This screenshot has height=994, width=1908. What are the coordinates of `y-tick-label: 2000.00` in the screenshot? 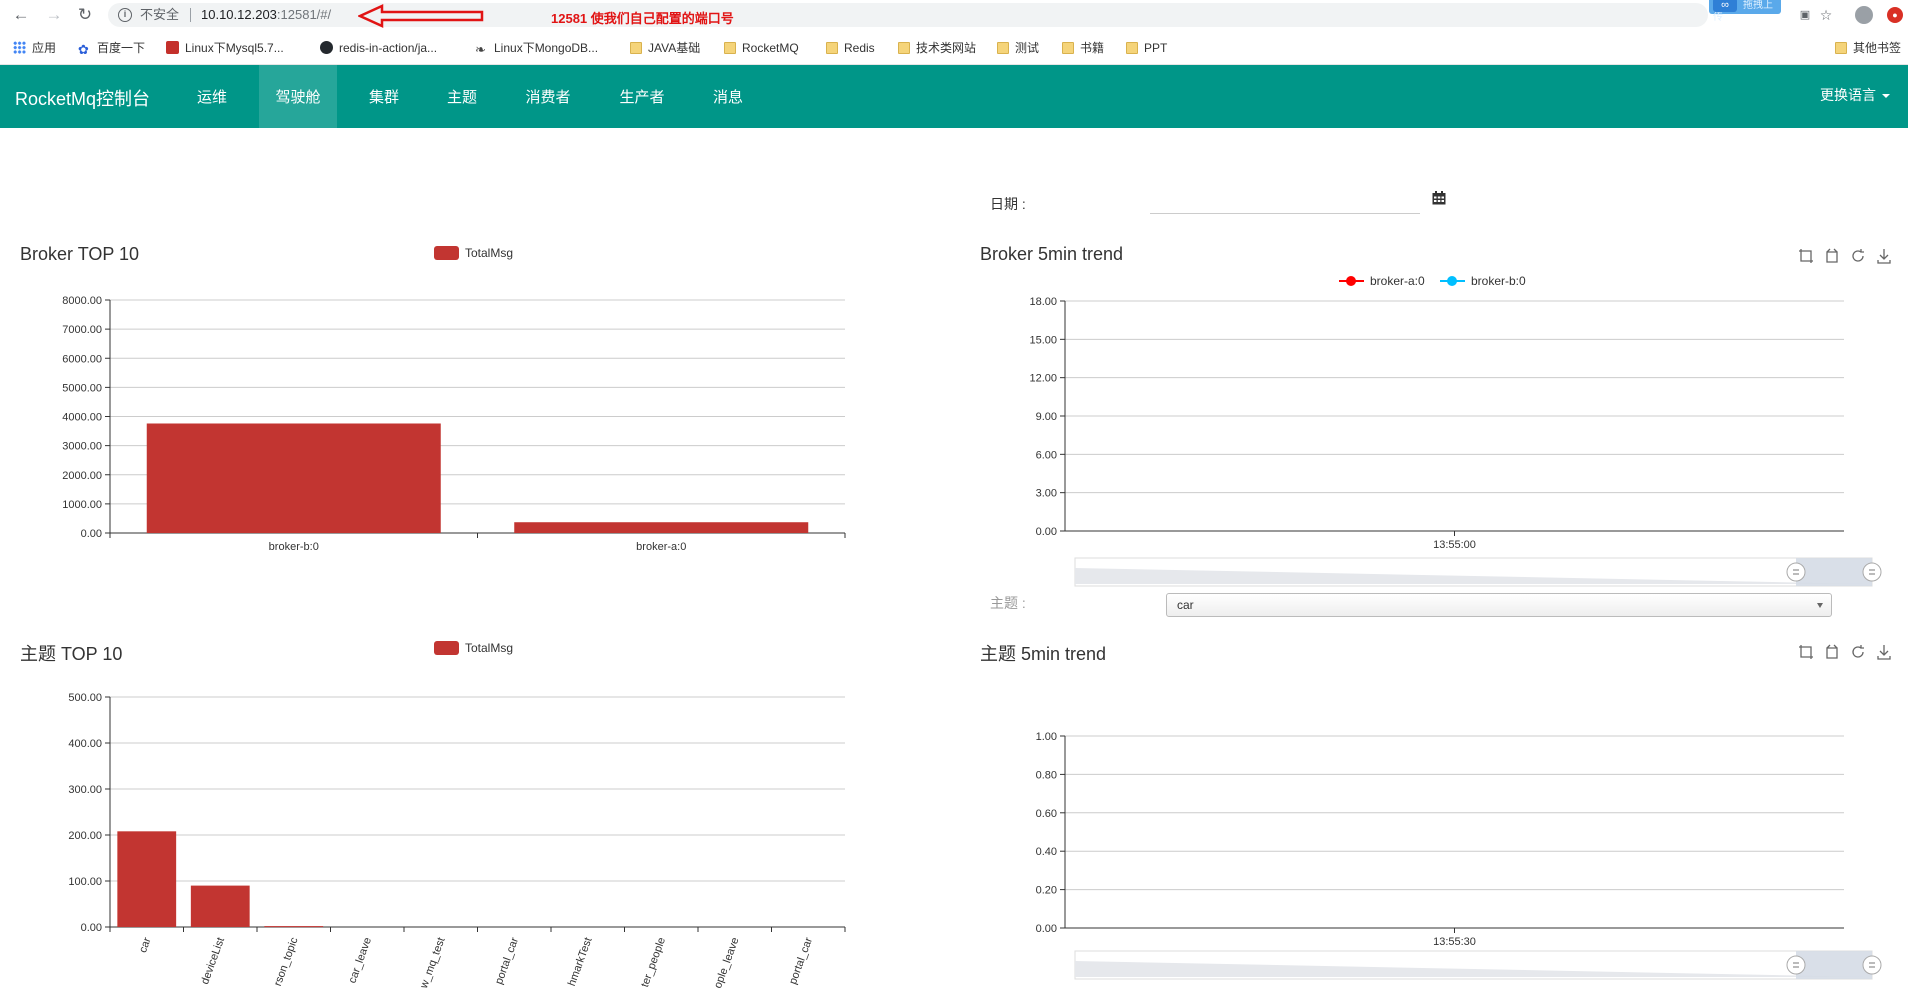 It's located at (82, 476).